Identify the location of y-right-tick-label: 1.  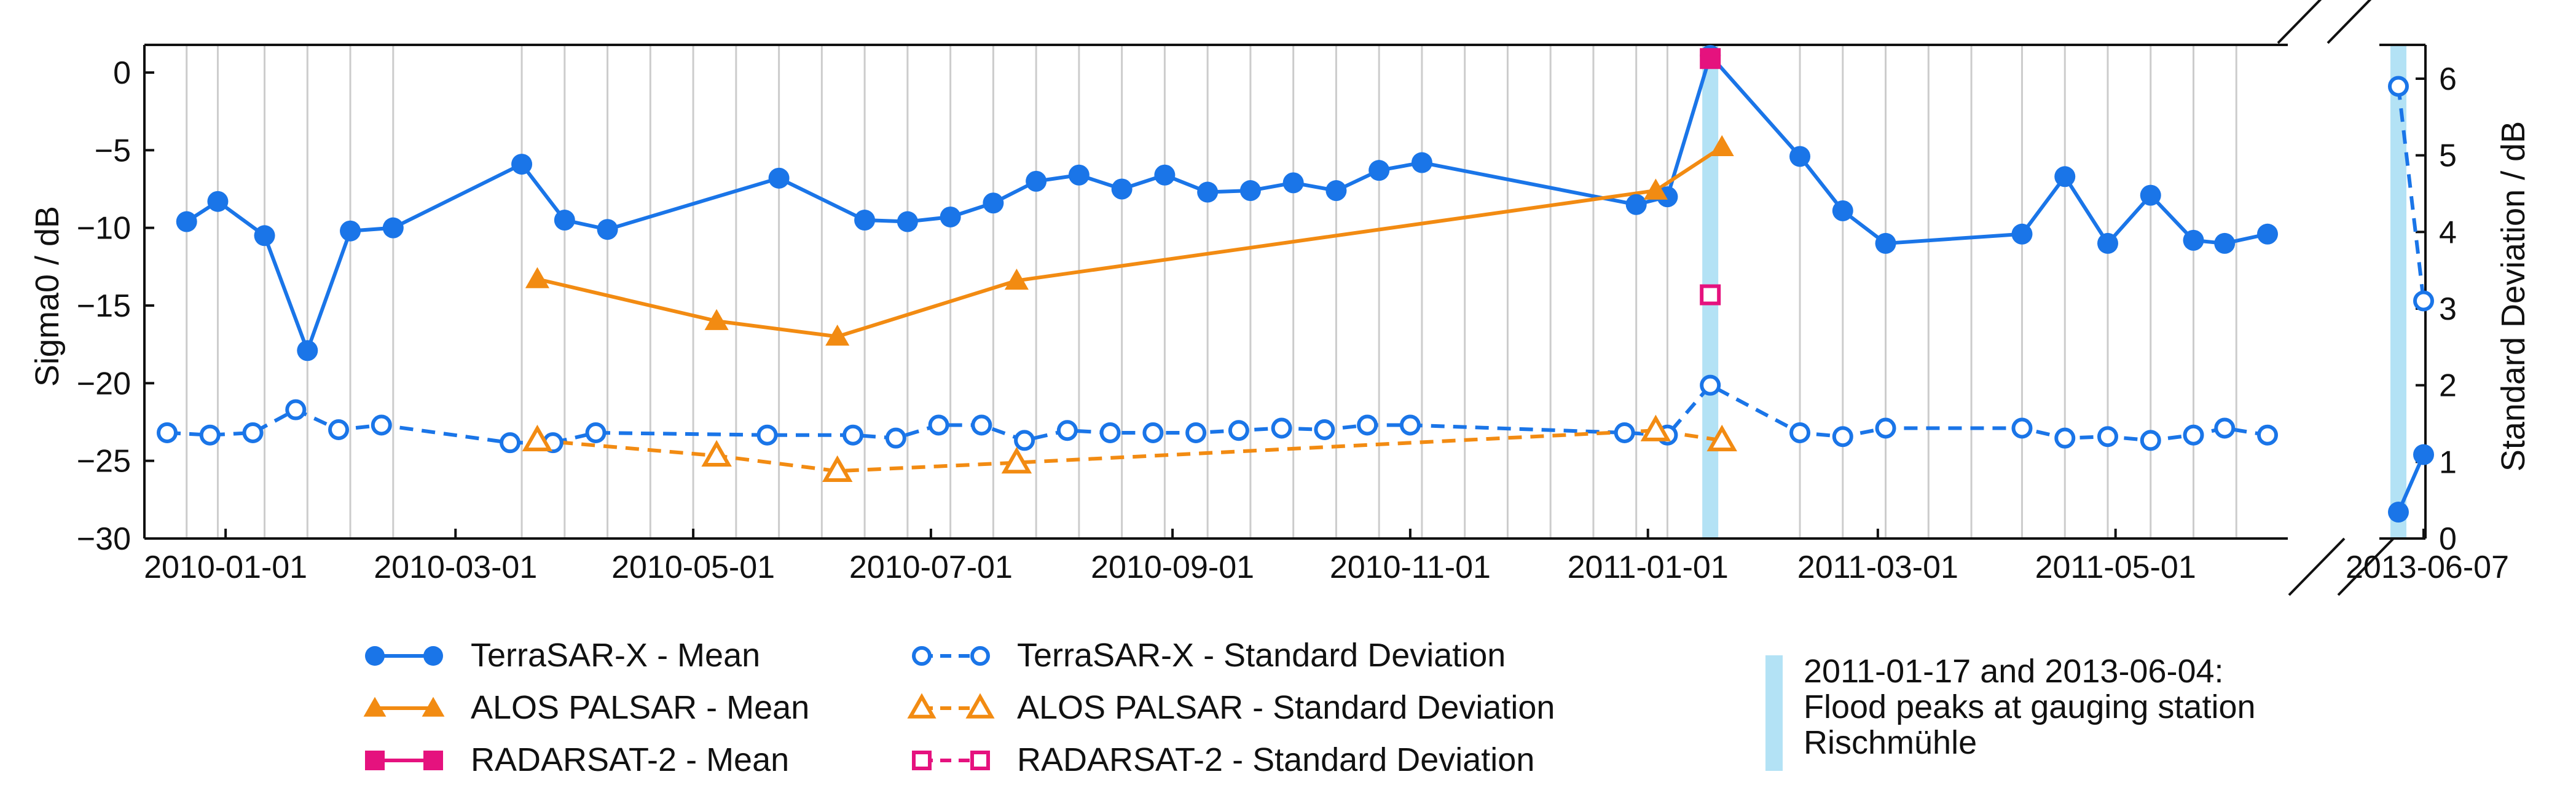
(2448, 462).